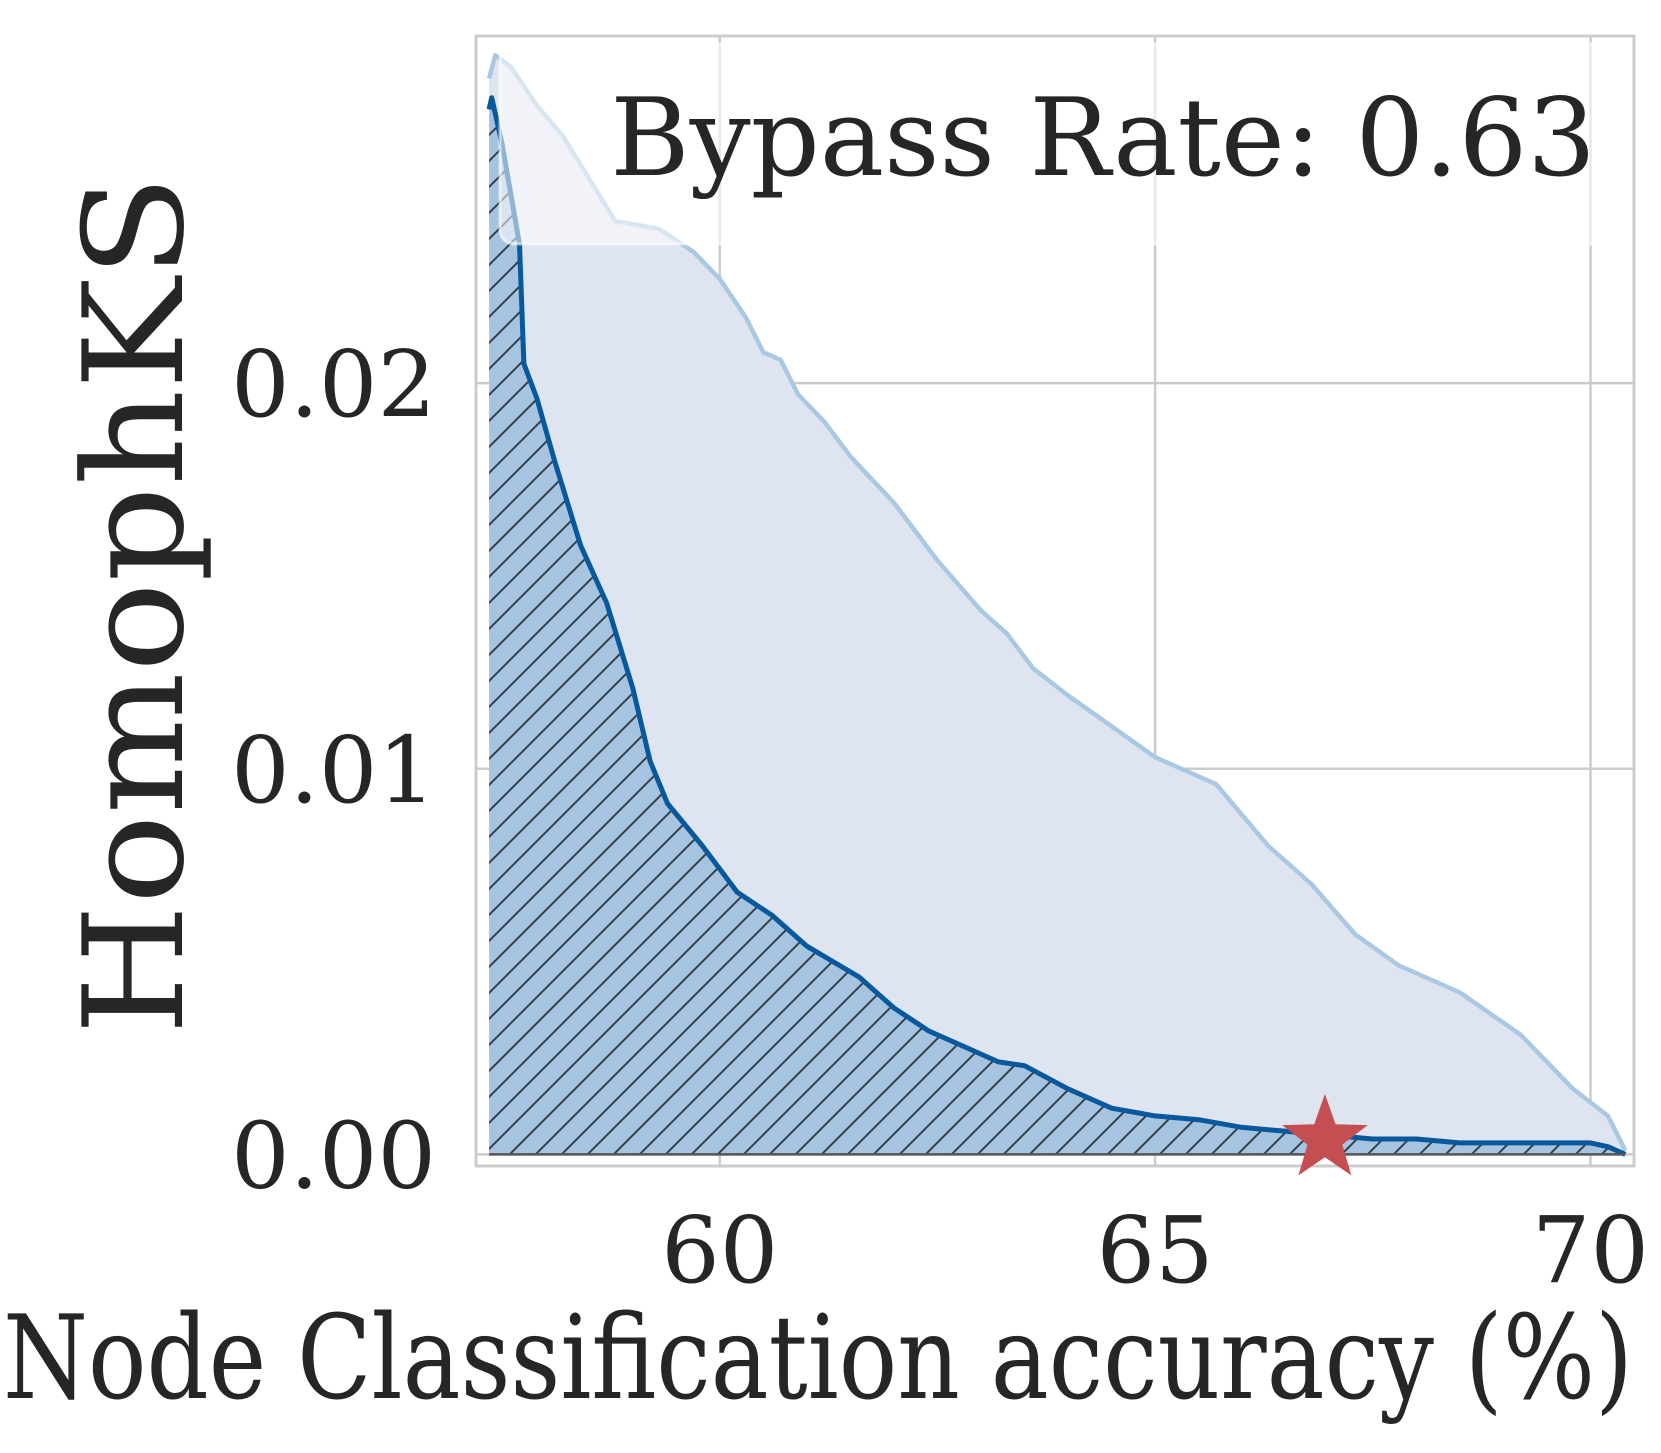  Describe the element at coordinates (333, 384) in the screenshot. I see `y-tick-label: 0.02` at that location.